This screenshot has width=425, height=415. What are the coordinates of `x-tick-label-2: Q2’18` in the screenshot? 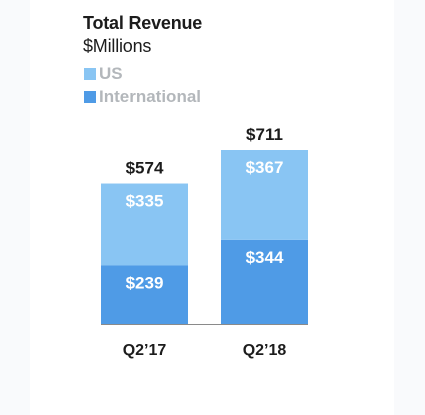 It's located at (265, 350).